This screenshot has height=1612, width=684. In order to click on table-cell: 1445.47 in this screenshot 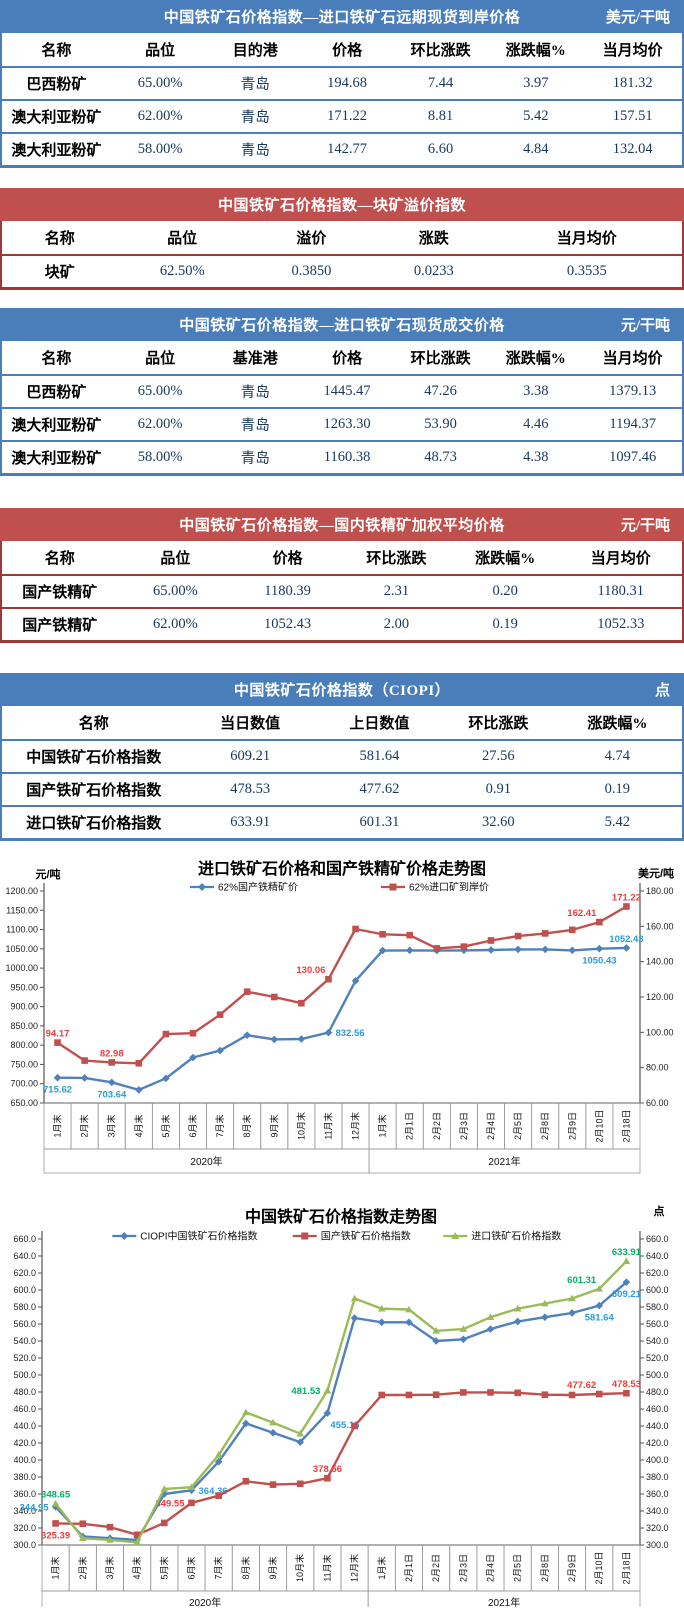, I will do `click(347, 391)`.